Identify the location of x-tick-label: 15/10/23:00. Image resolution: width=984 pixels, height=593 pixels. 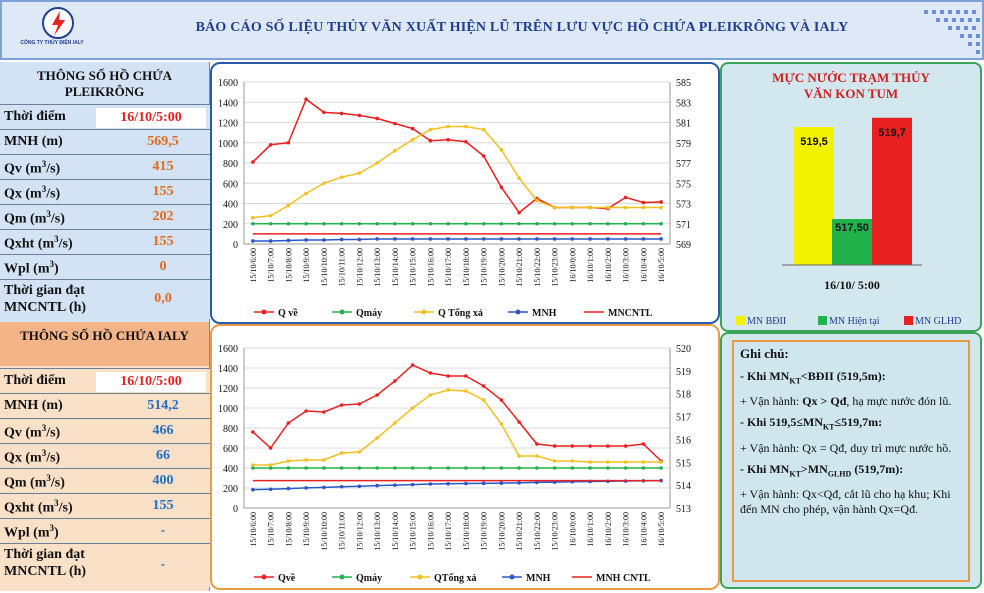
(555, 267).